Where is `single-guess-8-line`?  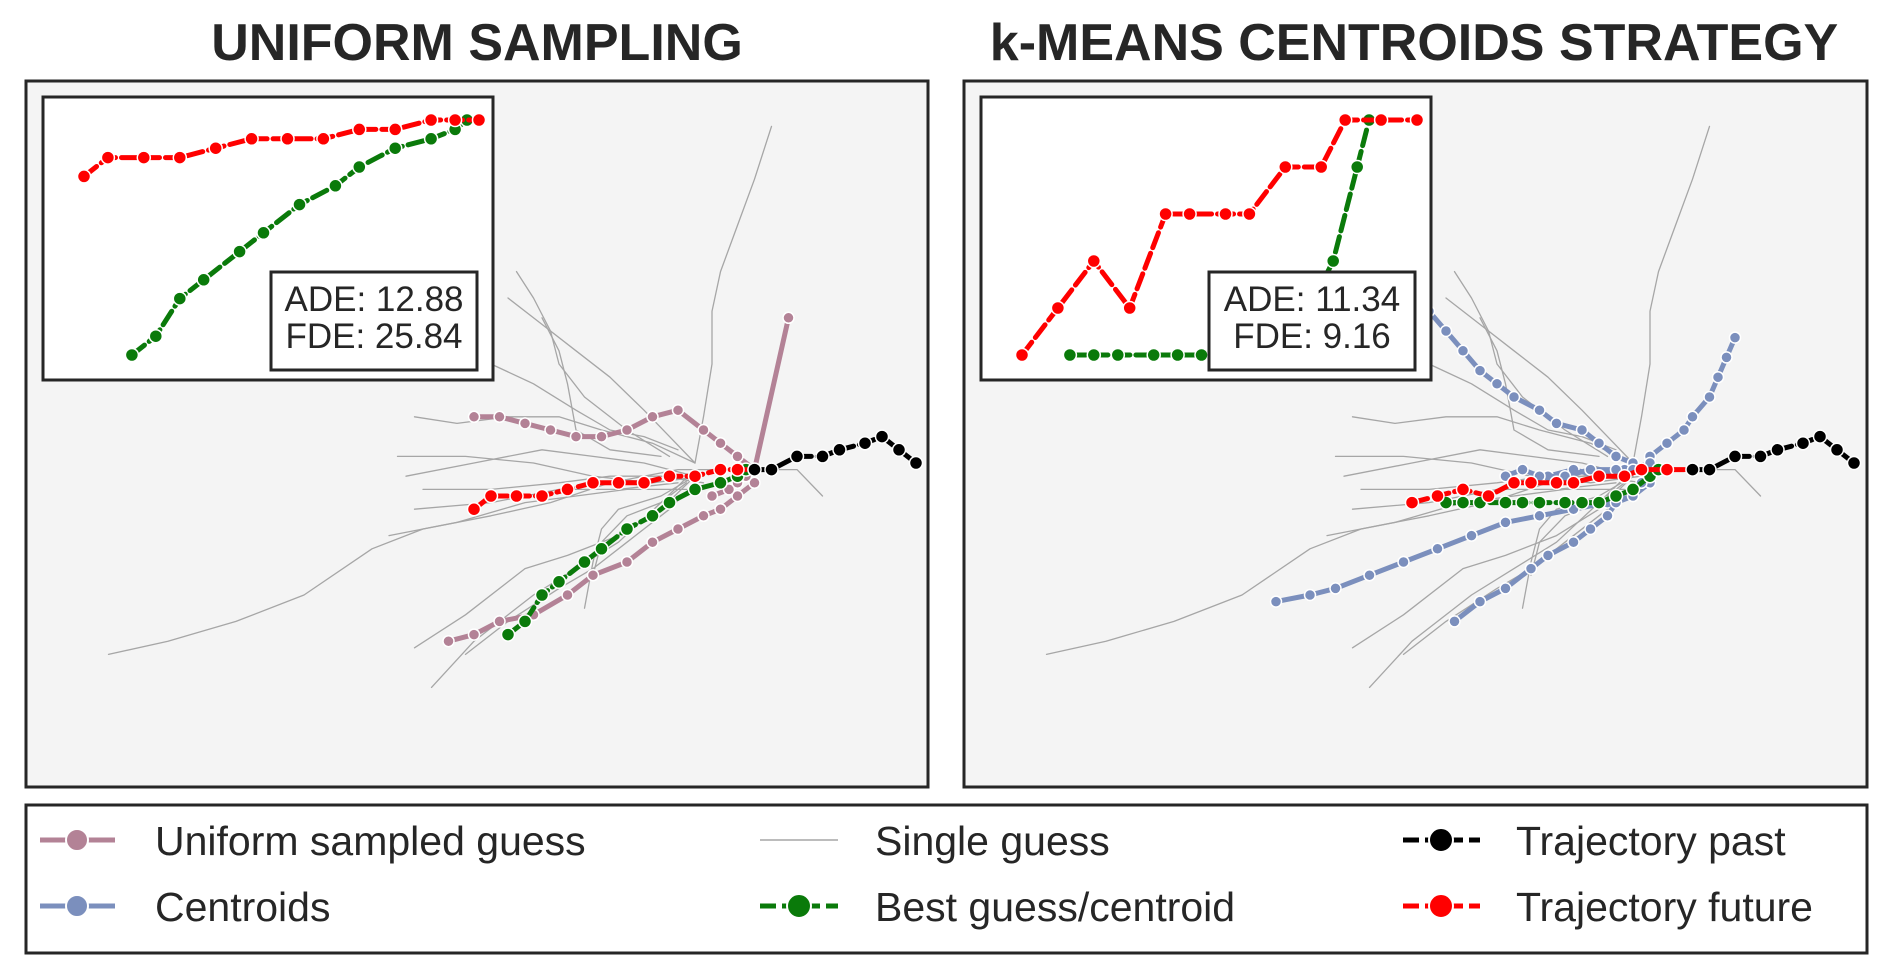
single-guess-8-line is located at coordinates (1531, 364).